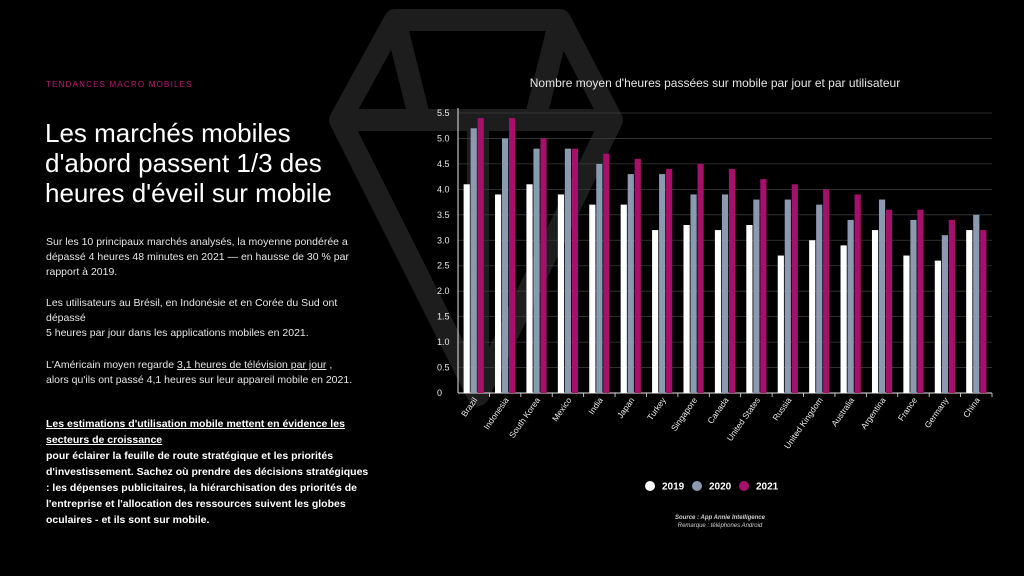  What do you see at coordinates (119, 84) in the screenshot?
I see `section-eyebrow: TENDANCES MACRO MOBILES` at bounding box center [119, 84].